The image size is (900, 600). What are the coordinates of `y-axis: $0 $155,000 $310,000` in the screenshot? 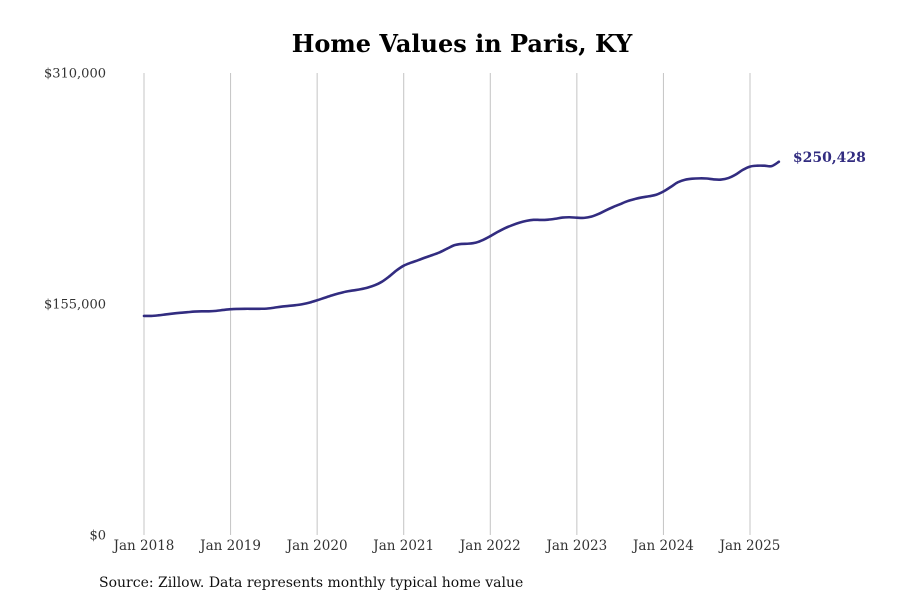 It's located at (75, 305).